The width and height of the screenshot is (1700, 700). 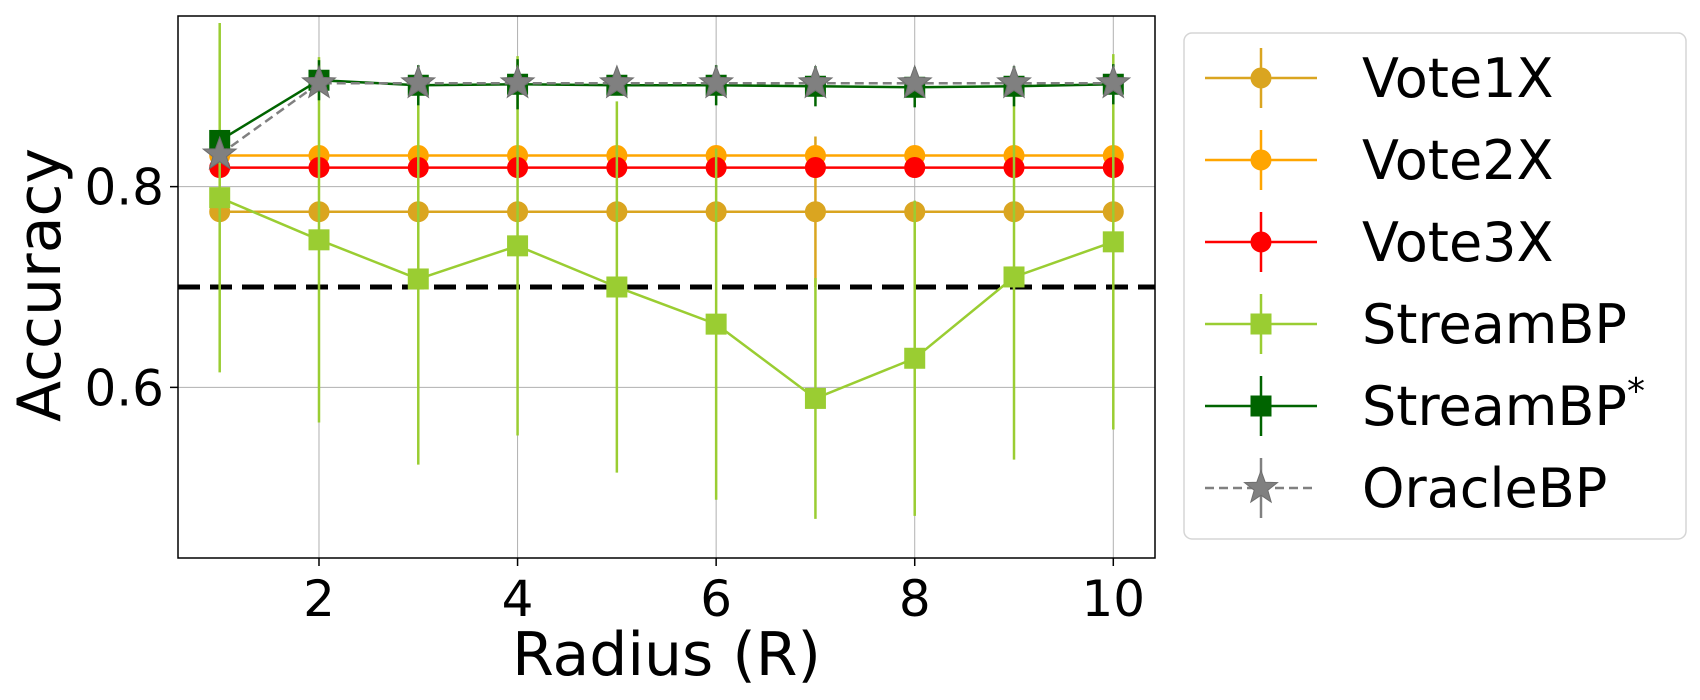 I want to click on x-axis-label: Radius (R), so click(x=666, y=655).